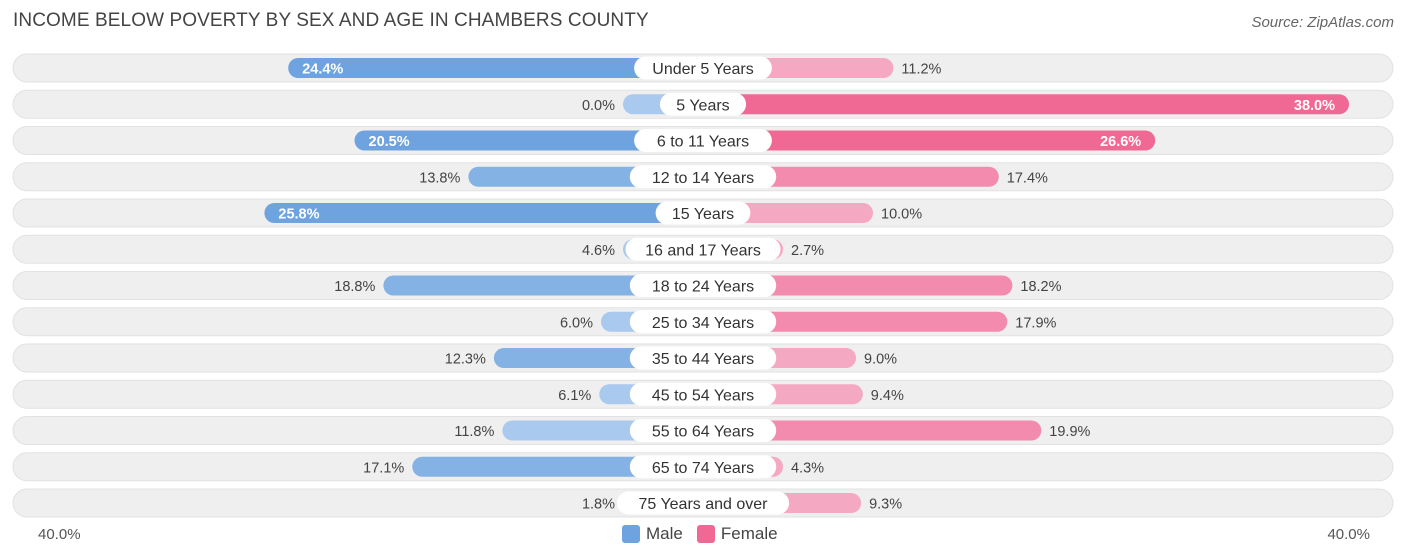 The height and width of the screenshot is (559, 1406). I want to click on category-label: 65 to 74 Years, so click(703, 468).